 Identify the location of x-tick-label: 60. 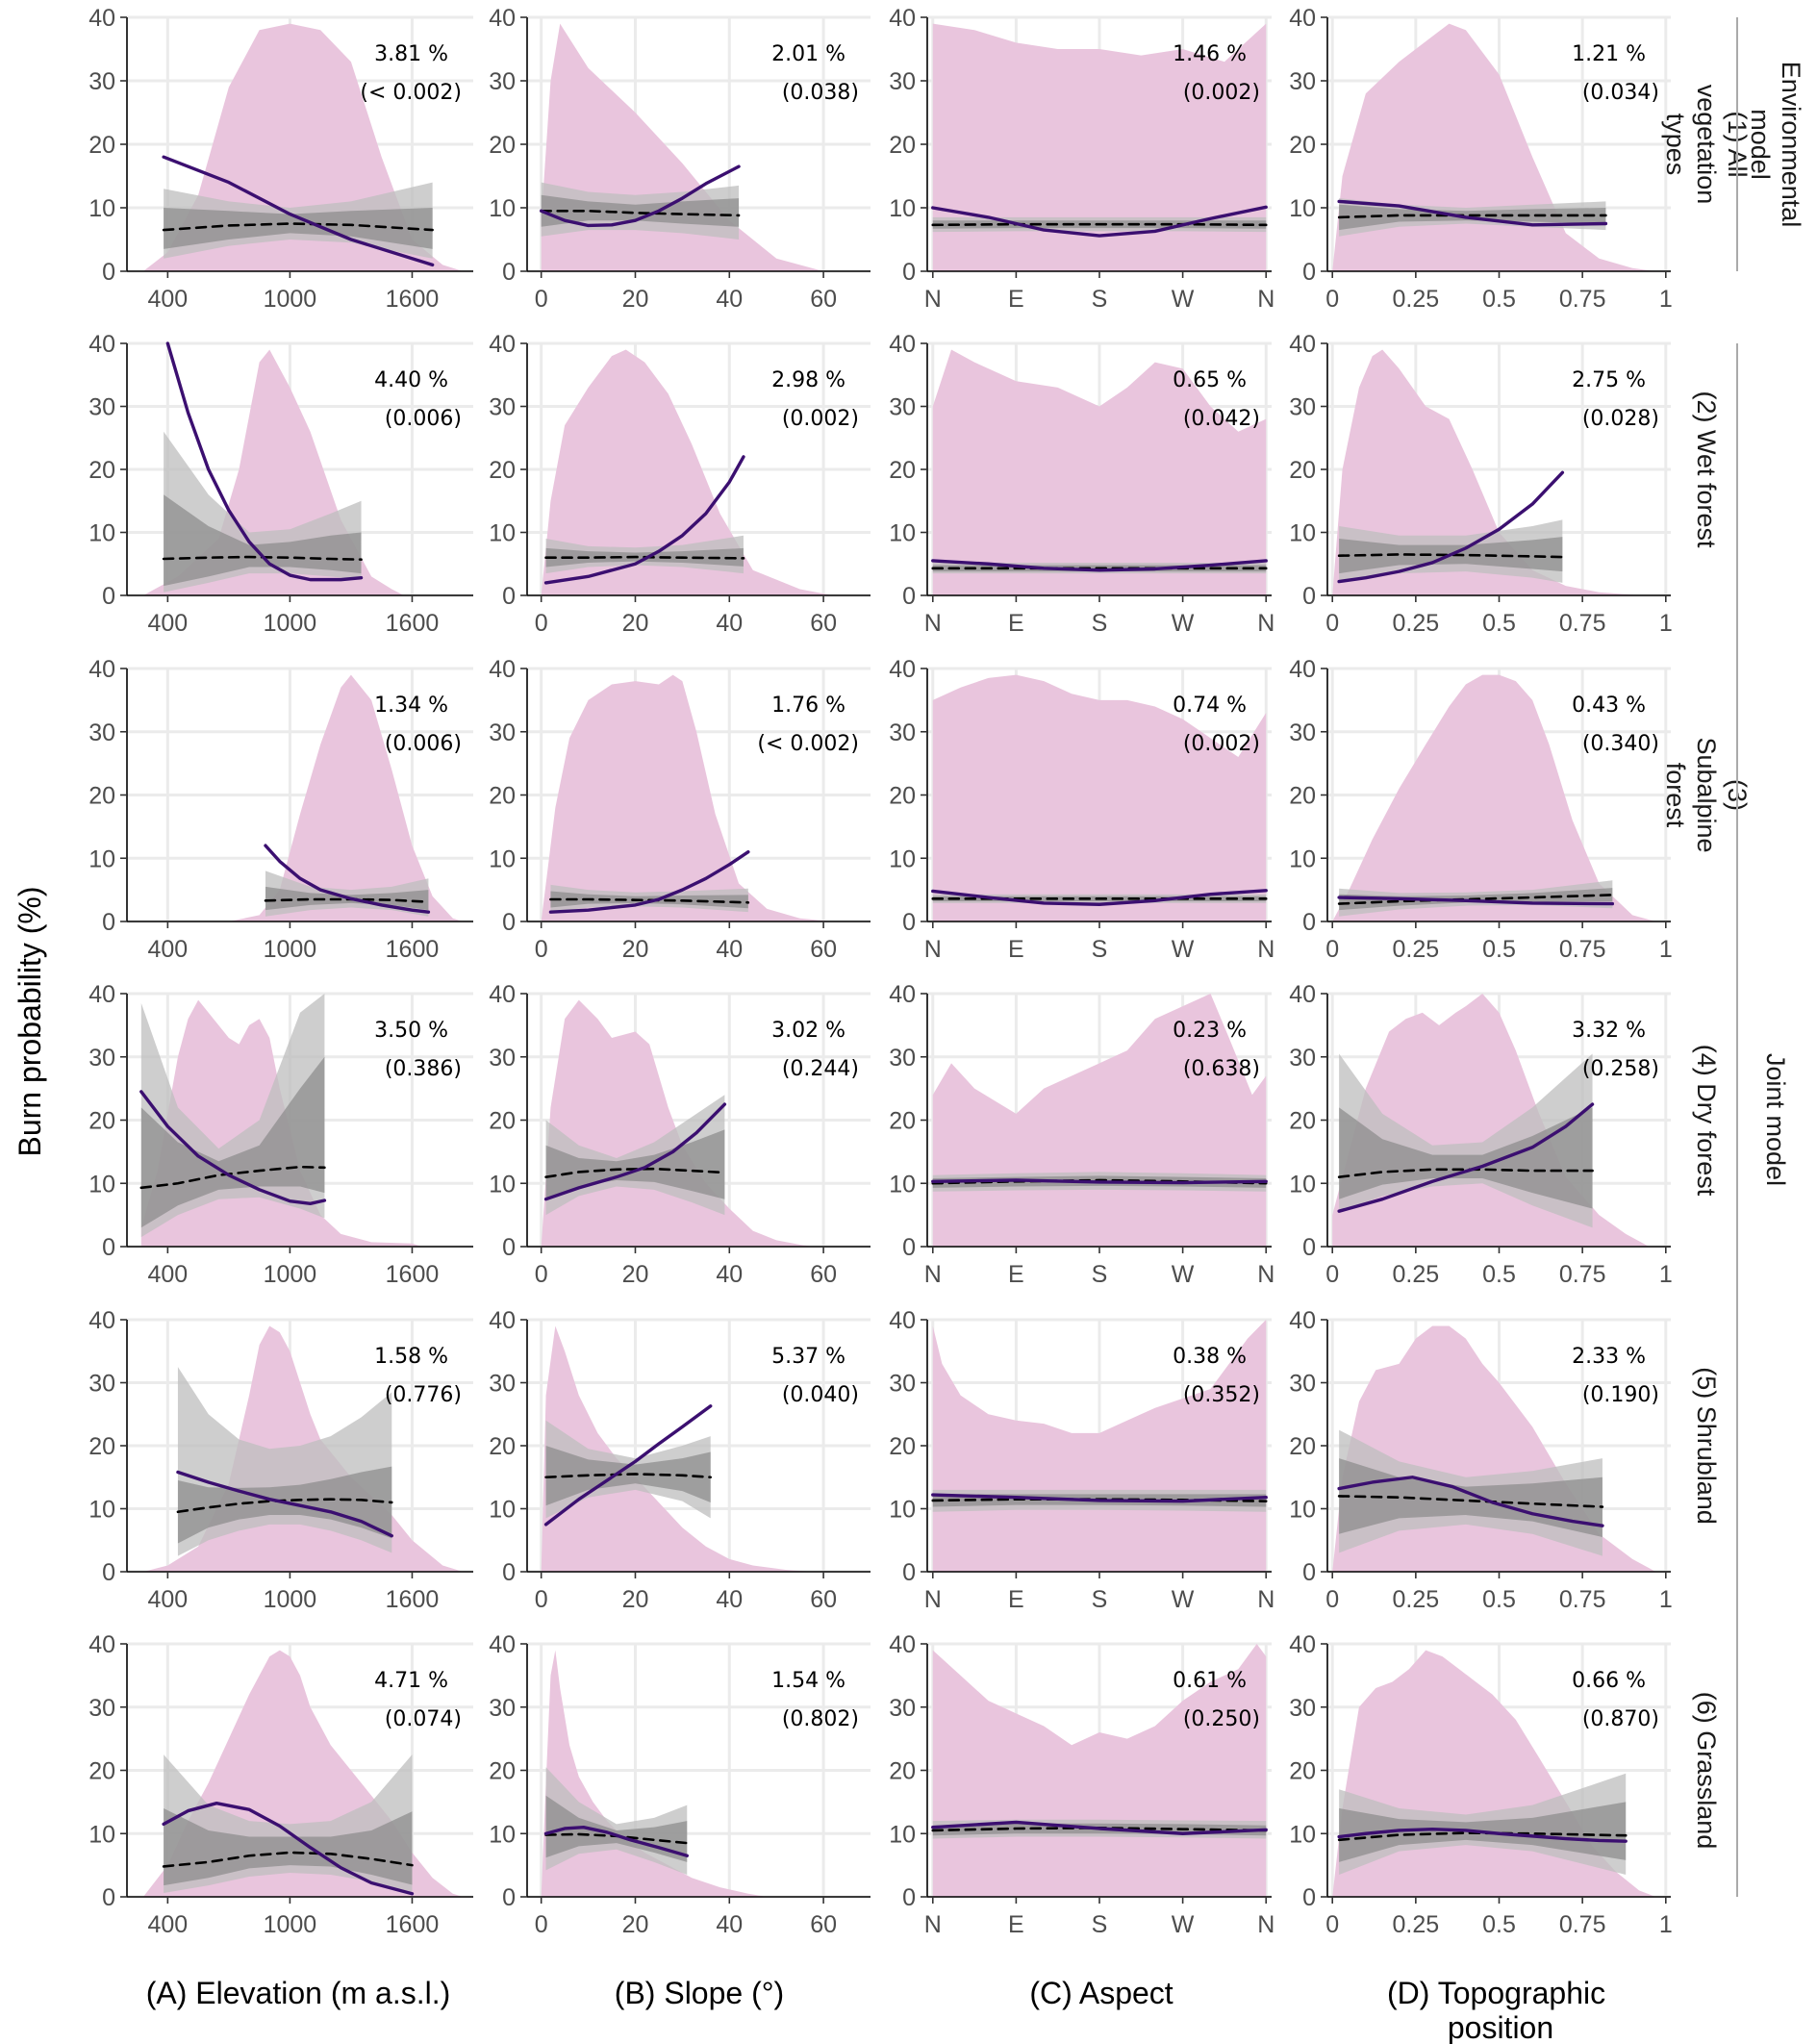
(824, 949).